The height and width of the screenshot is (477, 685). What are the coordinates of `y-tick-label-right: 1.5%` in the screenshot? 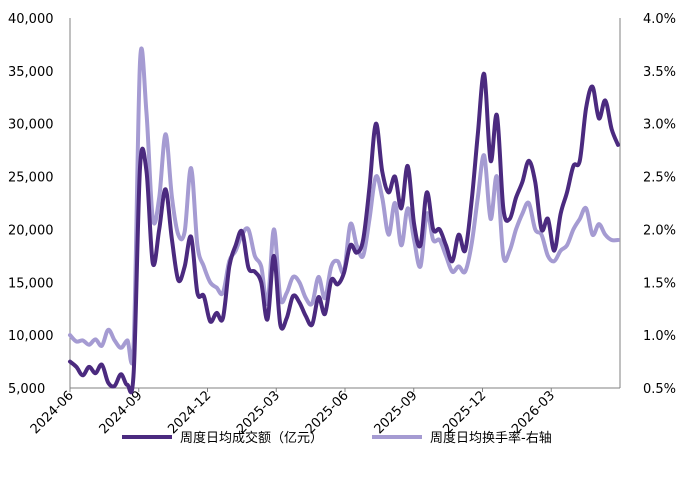 It's located at (659, 283).